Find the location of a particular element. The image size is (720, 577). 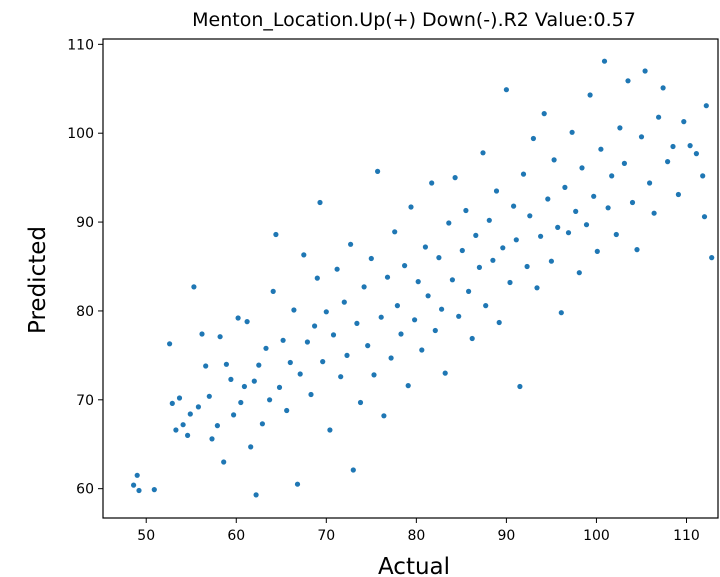

y-tick-label: 90 is located at coordinates (85, 223).